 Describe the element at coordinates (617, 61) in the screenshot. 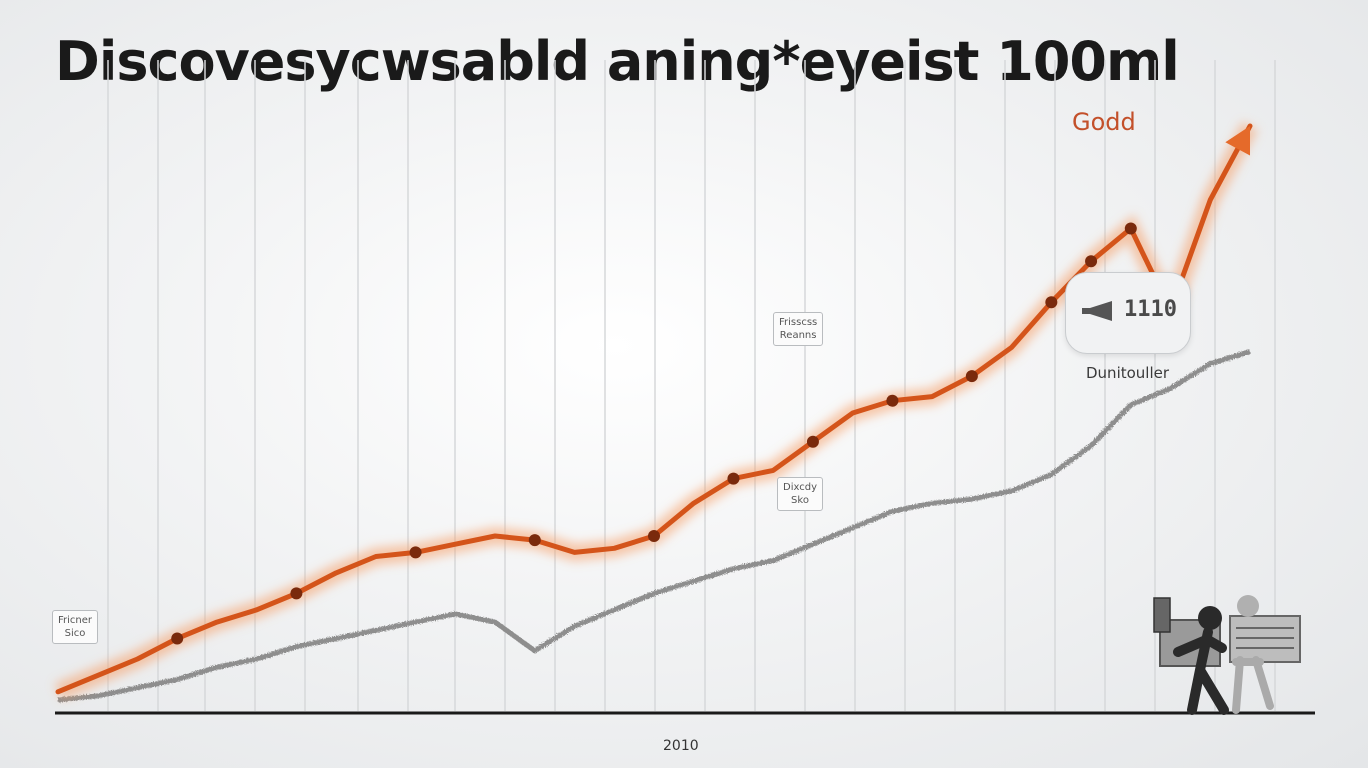

I see `chart-title: Discovesycwsabld aning*eyeist 100ml` at that location.